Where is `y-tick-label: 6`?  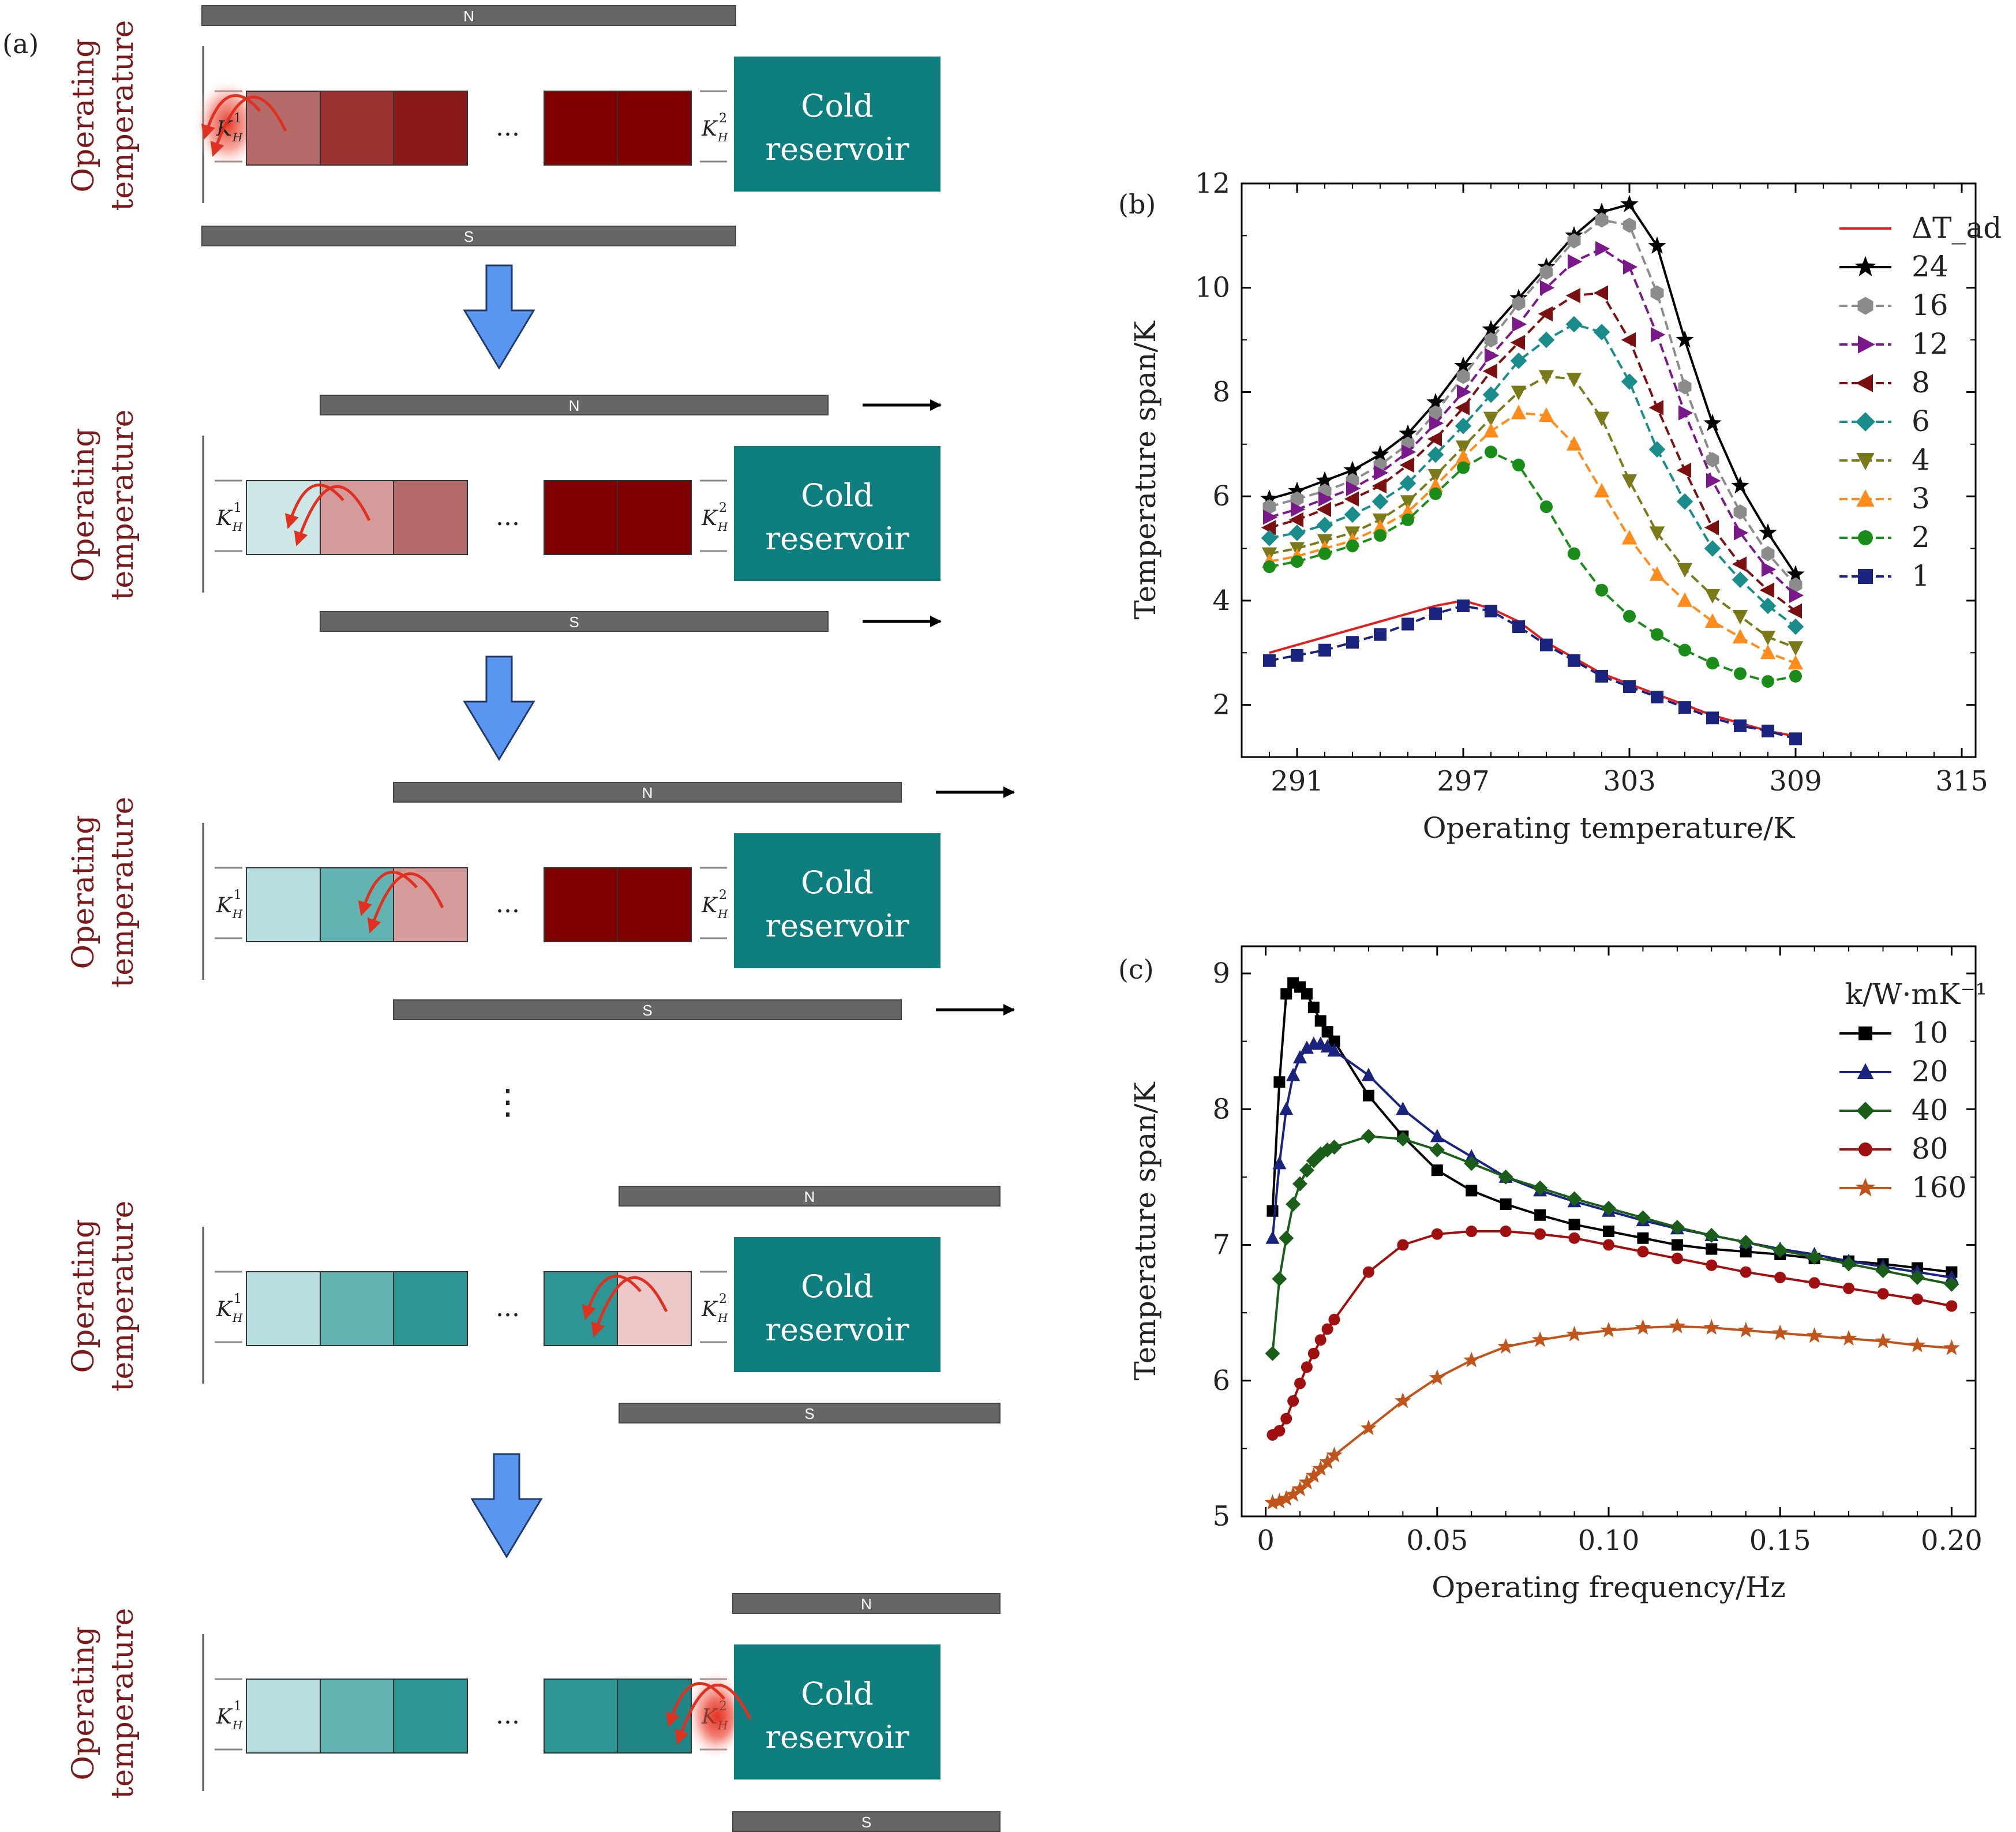 y-tick-label: 6 is located at coordinates (1221, 496).